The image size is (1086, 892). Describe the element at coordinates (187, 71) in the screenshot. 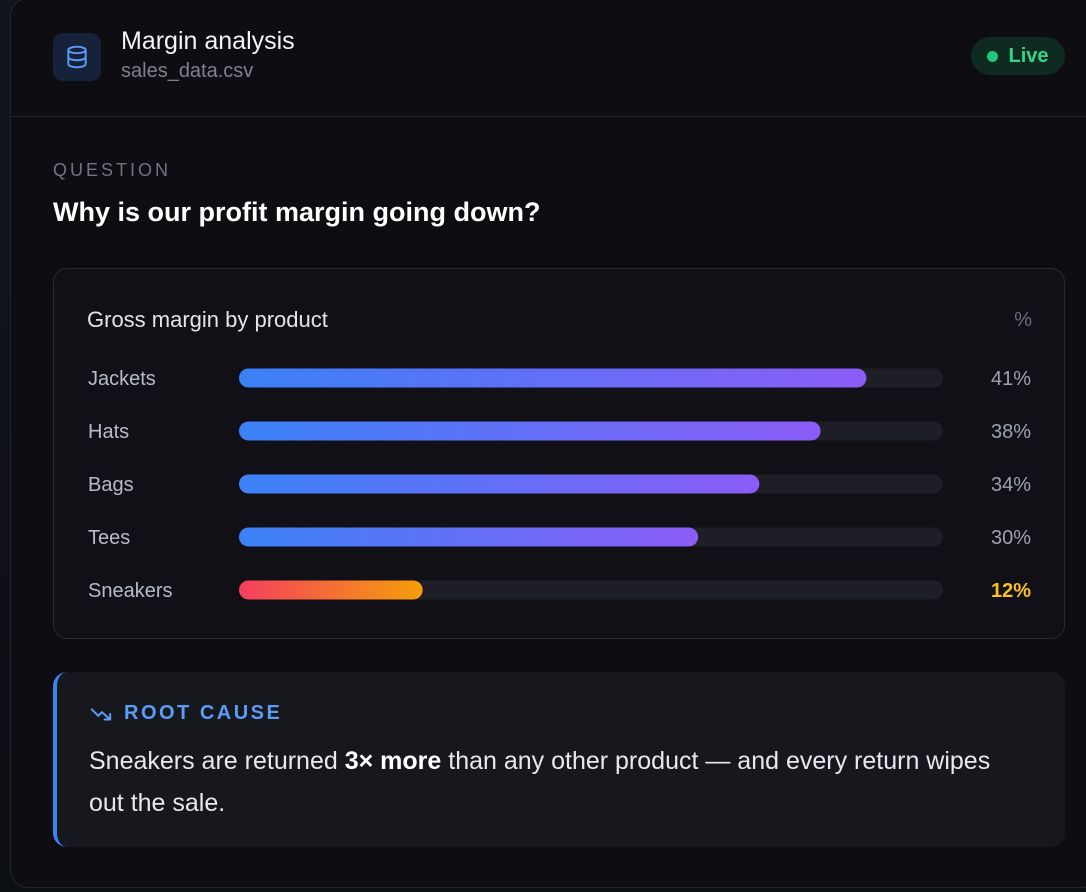

I see `file-name: sales_data.csv` at that location.